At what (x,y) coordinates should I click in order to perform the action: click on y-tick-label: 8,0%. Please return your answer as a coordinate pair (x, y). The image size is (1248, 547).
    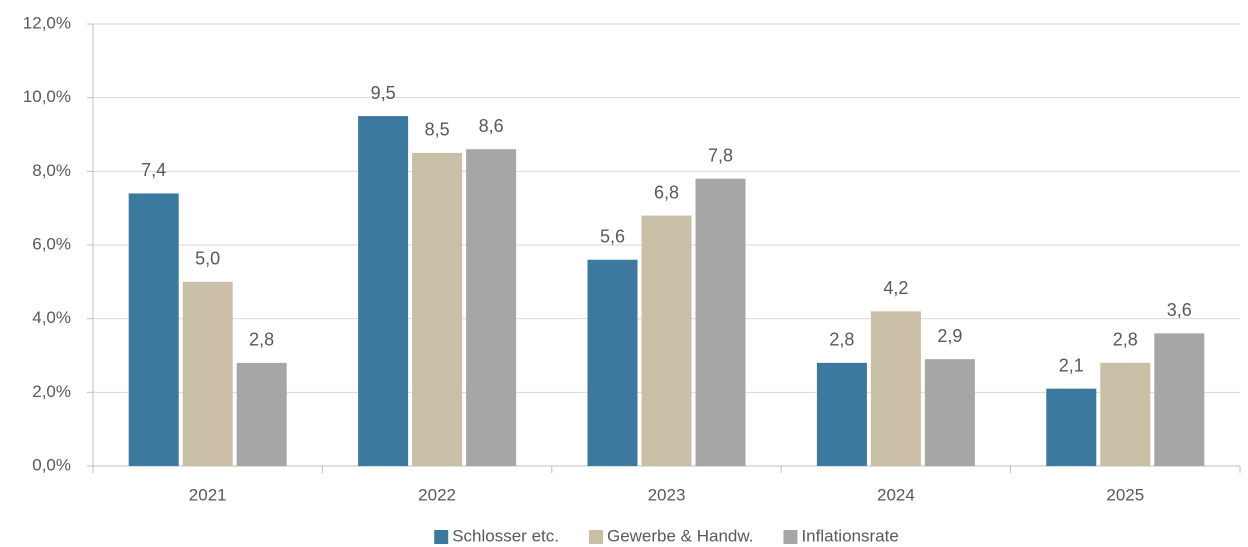
    Looking at the image, I should click on (51, 170).